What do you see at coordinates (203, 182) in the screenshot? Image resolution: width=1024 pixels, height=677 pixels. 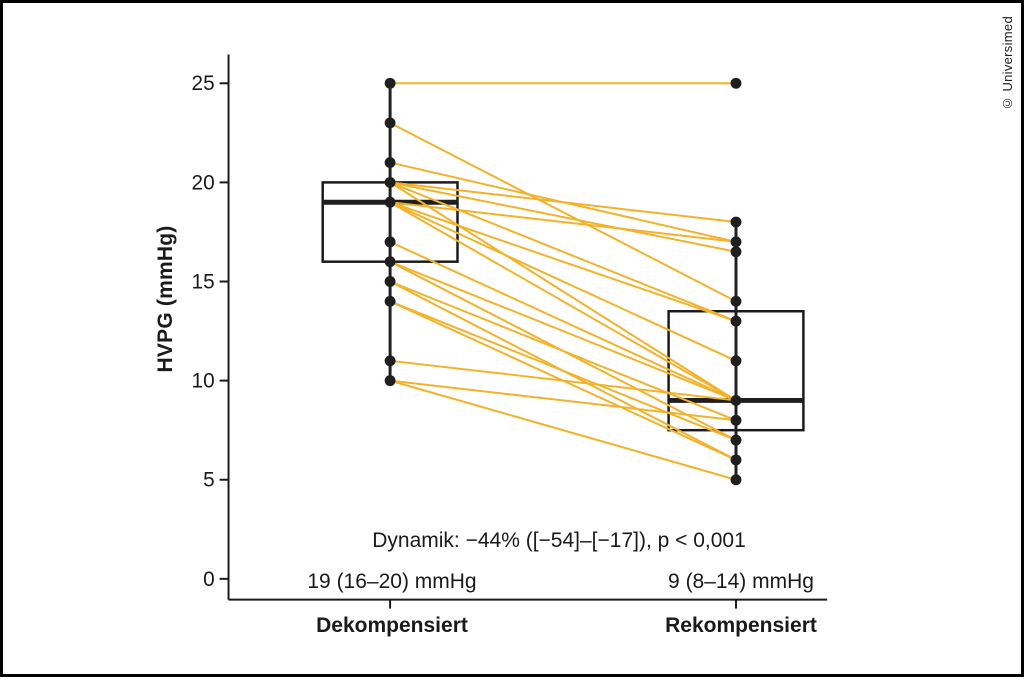 I see `y-tick-label: 20` at bounding box center [203, 182].